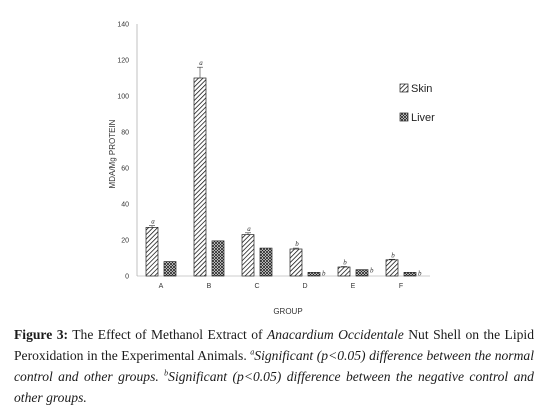 Image resolution: width=547 pixels, height=416 pixels. Describe the element at coordinates (125, 205) in the screenshot. I see `y-tick-label: 40` at that location.